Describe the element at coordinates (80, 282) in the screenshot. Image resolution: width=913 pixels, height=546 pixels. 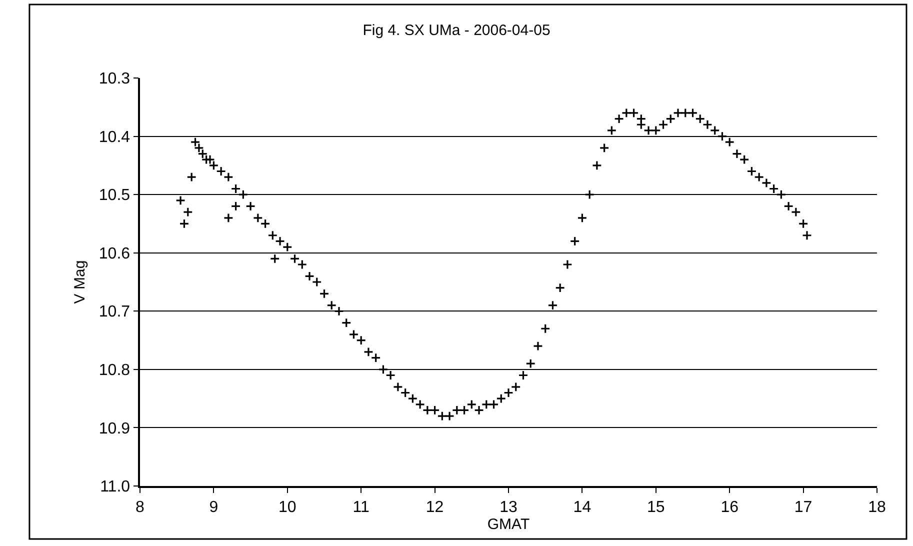
I see `y-axis-title: V Mag` at that location.